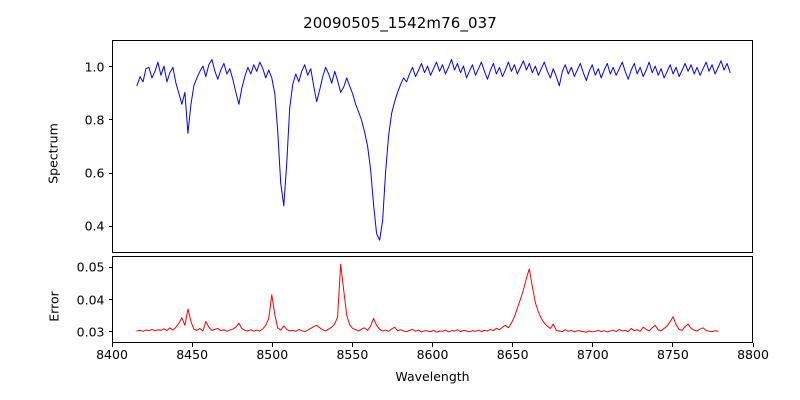  What do you see at coordinates (94, 226) in the screenshot?
I see `y-tick-label-spectrum: 0.4` at bounding box center [94, 226].